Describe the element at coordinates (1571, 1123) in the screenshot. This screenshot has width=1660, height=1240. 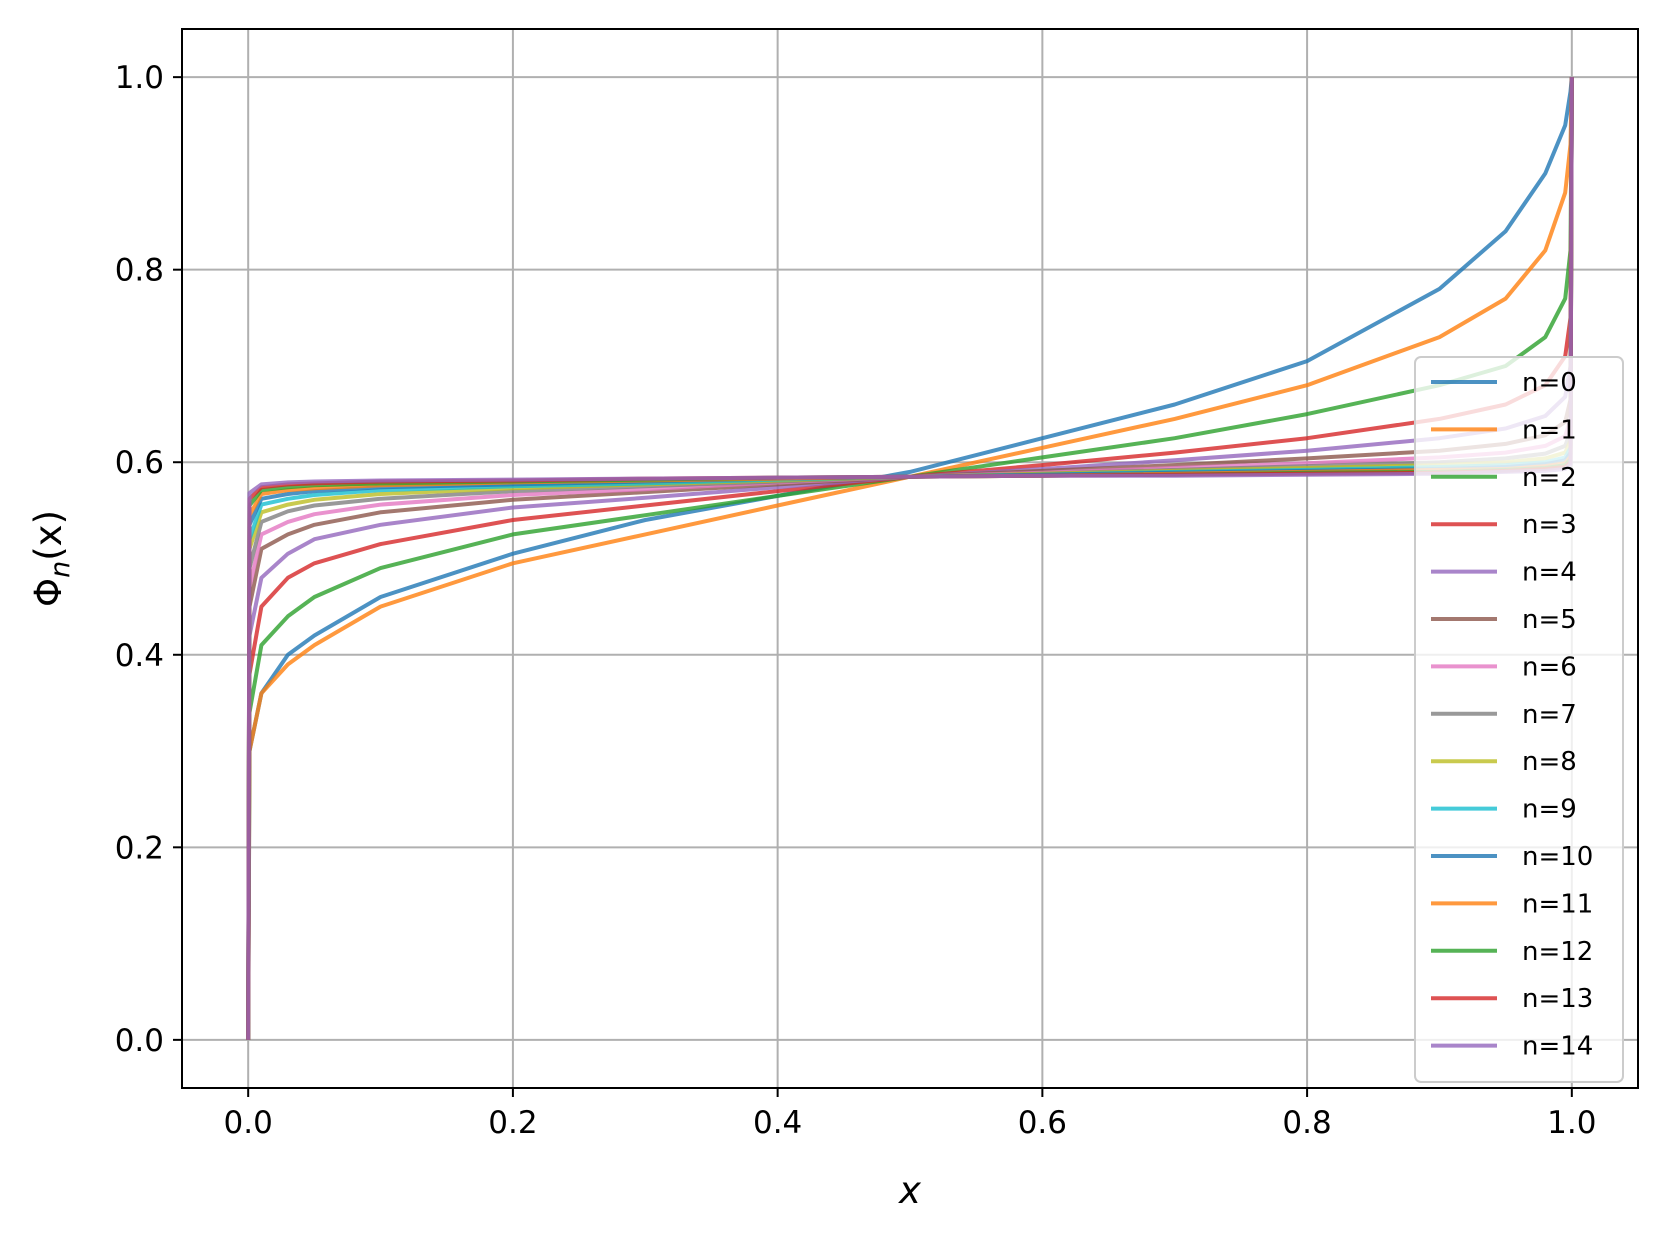
I see `x-tick-label: 1.0` at that location.